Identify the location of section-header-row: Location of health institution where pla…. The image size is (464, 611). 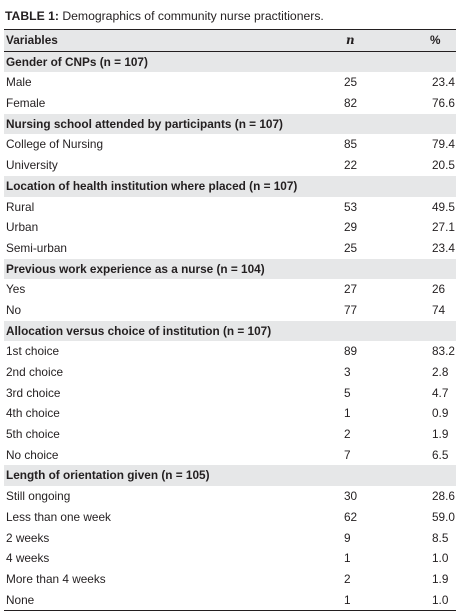
(230, 186).